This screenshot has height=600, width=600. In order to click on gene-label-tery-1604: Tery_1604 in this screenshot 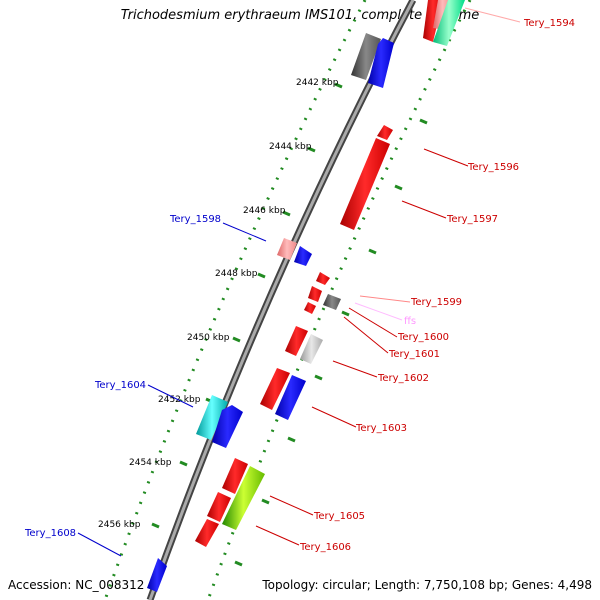, I will do `click(120, 385)`.